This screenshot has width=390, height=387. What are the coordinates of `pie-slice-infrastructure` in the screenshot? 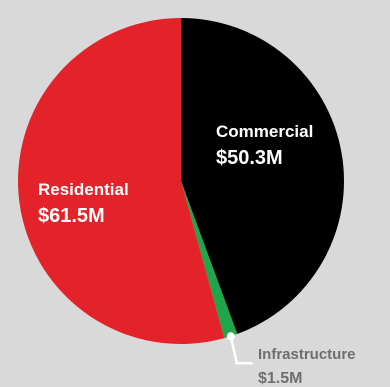 It's located at (209, 260).